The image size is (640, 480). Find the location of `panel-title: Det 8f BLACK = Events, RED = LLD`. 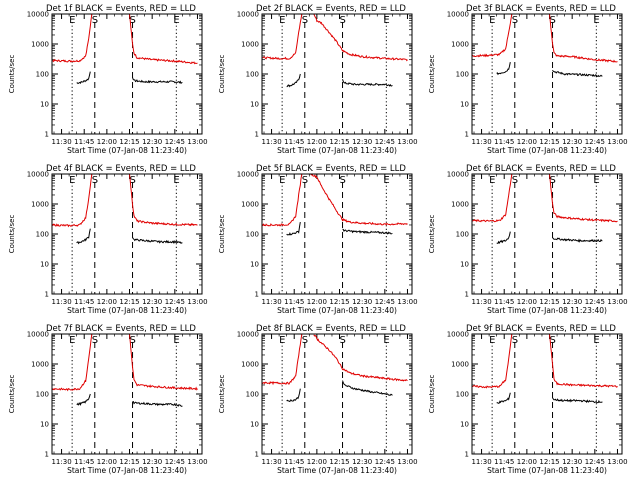

panel-title: Det 8f BLACK = Events, RED = LLD is located at coordinates (331, 329).